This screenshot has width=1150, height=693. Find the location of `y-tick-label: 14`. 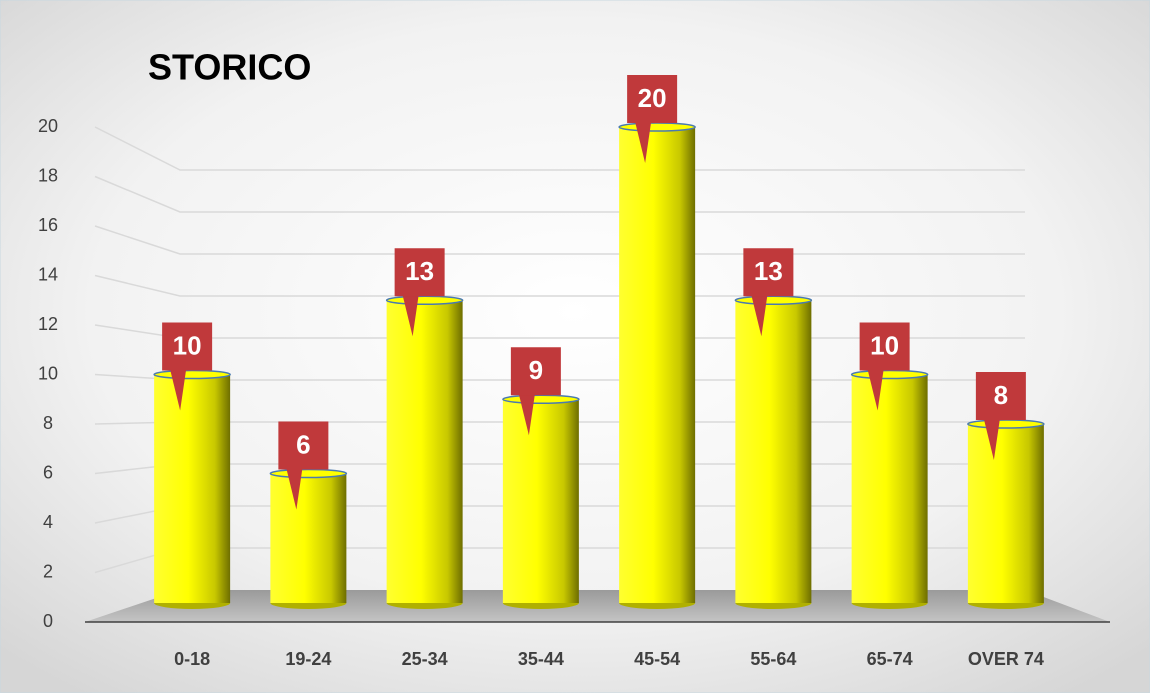

y-tick-label: 14 is located at coordinates (48, 274).